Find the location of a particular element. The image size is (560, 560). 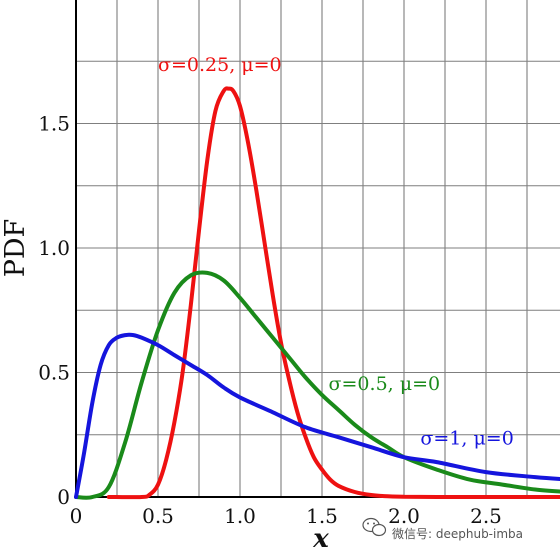

x-axis-title: x is located at coordinates (320, 539).